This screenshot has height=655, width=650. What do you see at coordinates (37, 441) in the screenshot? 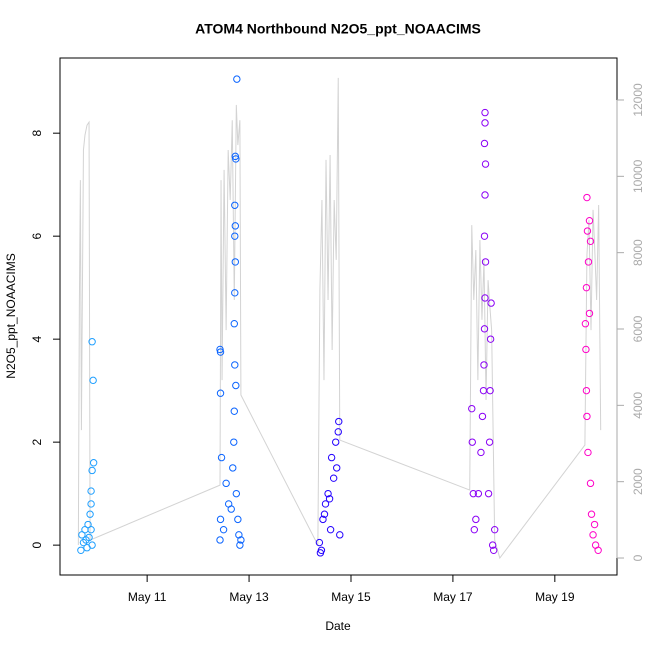
I see `y-tick-label: 2` at bounding box center [37, 441].